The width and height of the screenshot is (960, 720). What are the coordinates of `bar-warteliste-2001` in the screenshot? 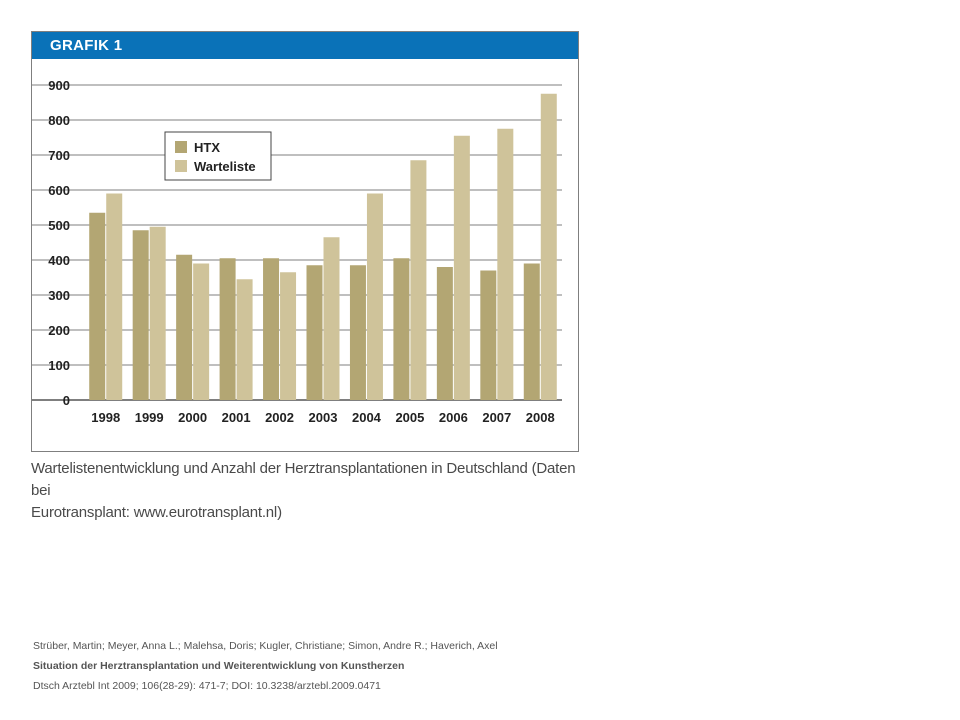 It's located at (244, 339).